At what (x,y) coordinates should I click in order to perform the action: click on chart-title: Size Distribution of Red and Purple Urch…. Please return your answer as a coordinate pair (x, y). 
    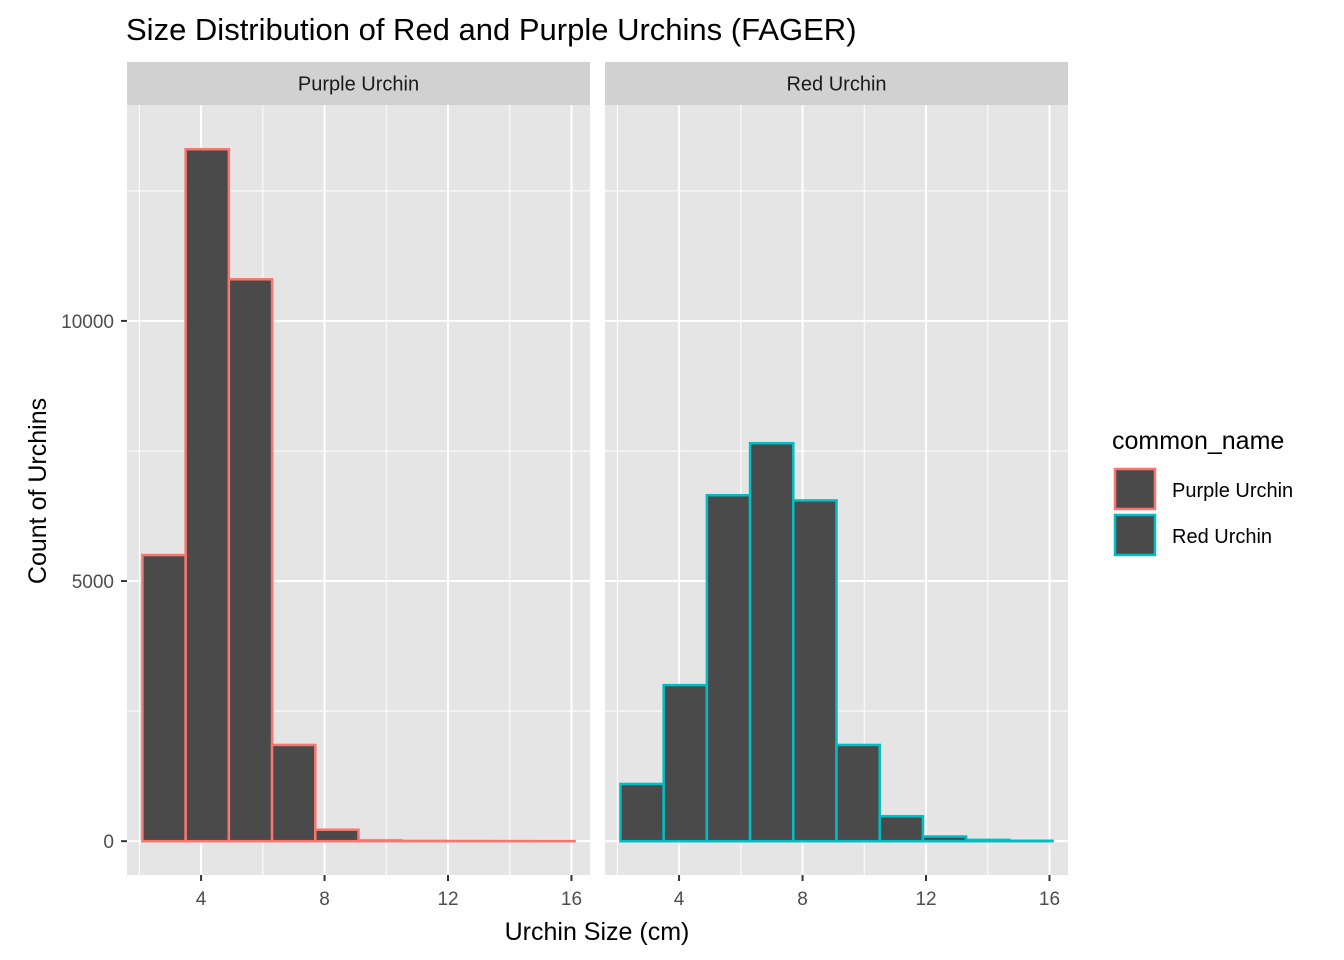
    Looking at the image, I should click on (491, 29).